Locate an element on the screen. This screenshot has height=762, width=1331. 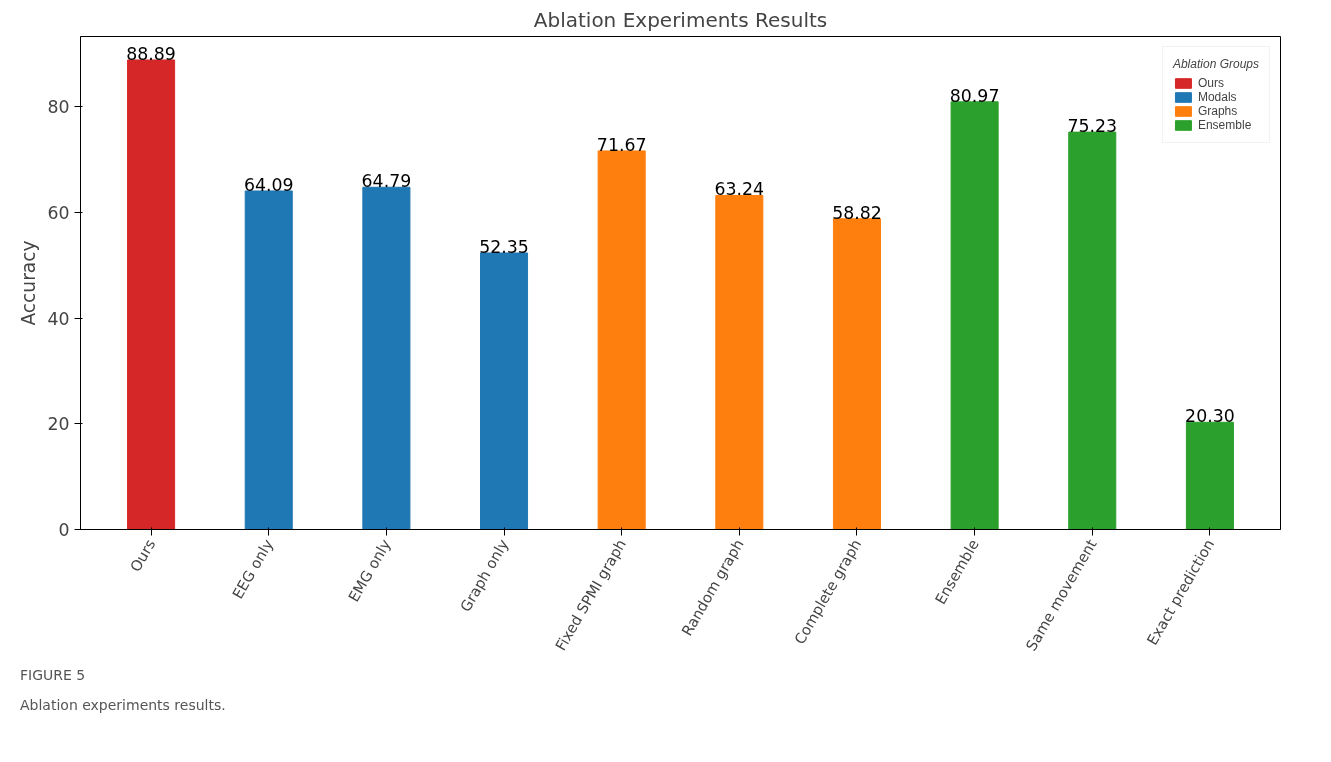
data-label: 20.30 is located at coordinates (1210, 416).